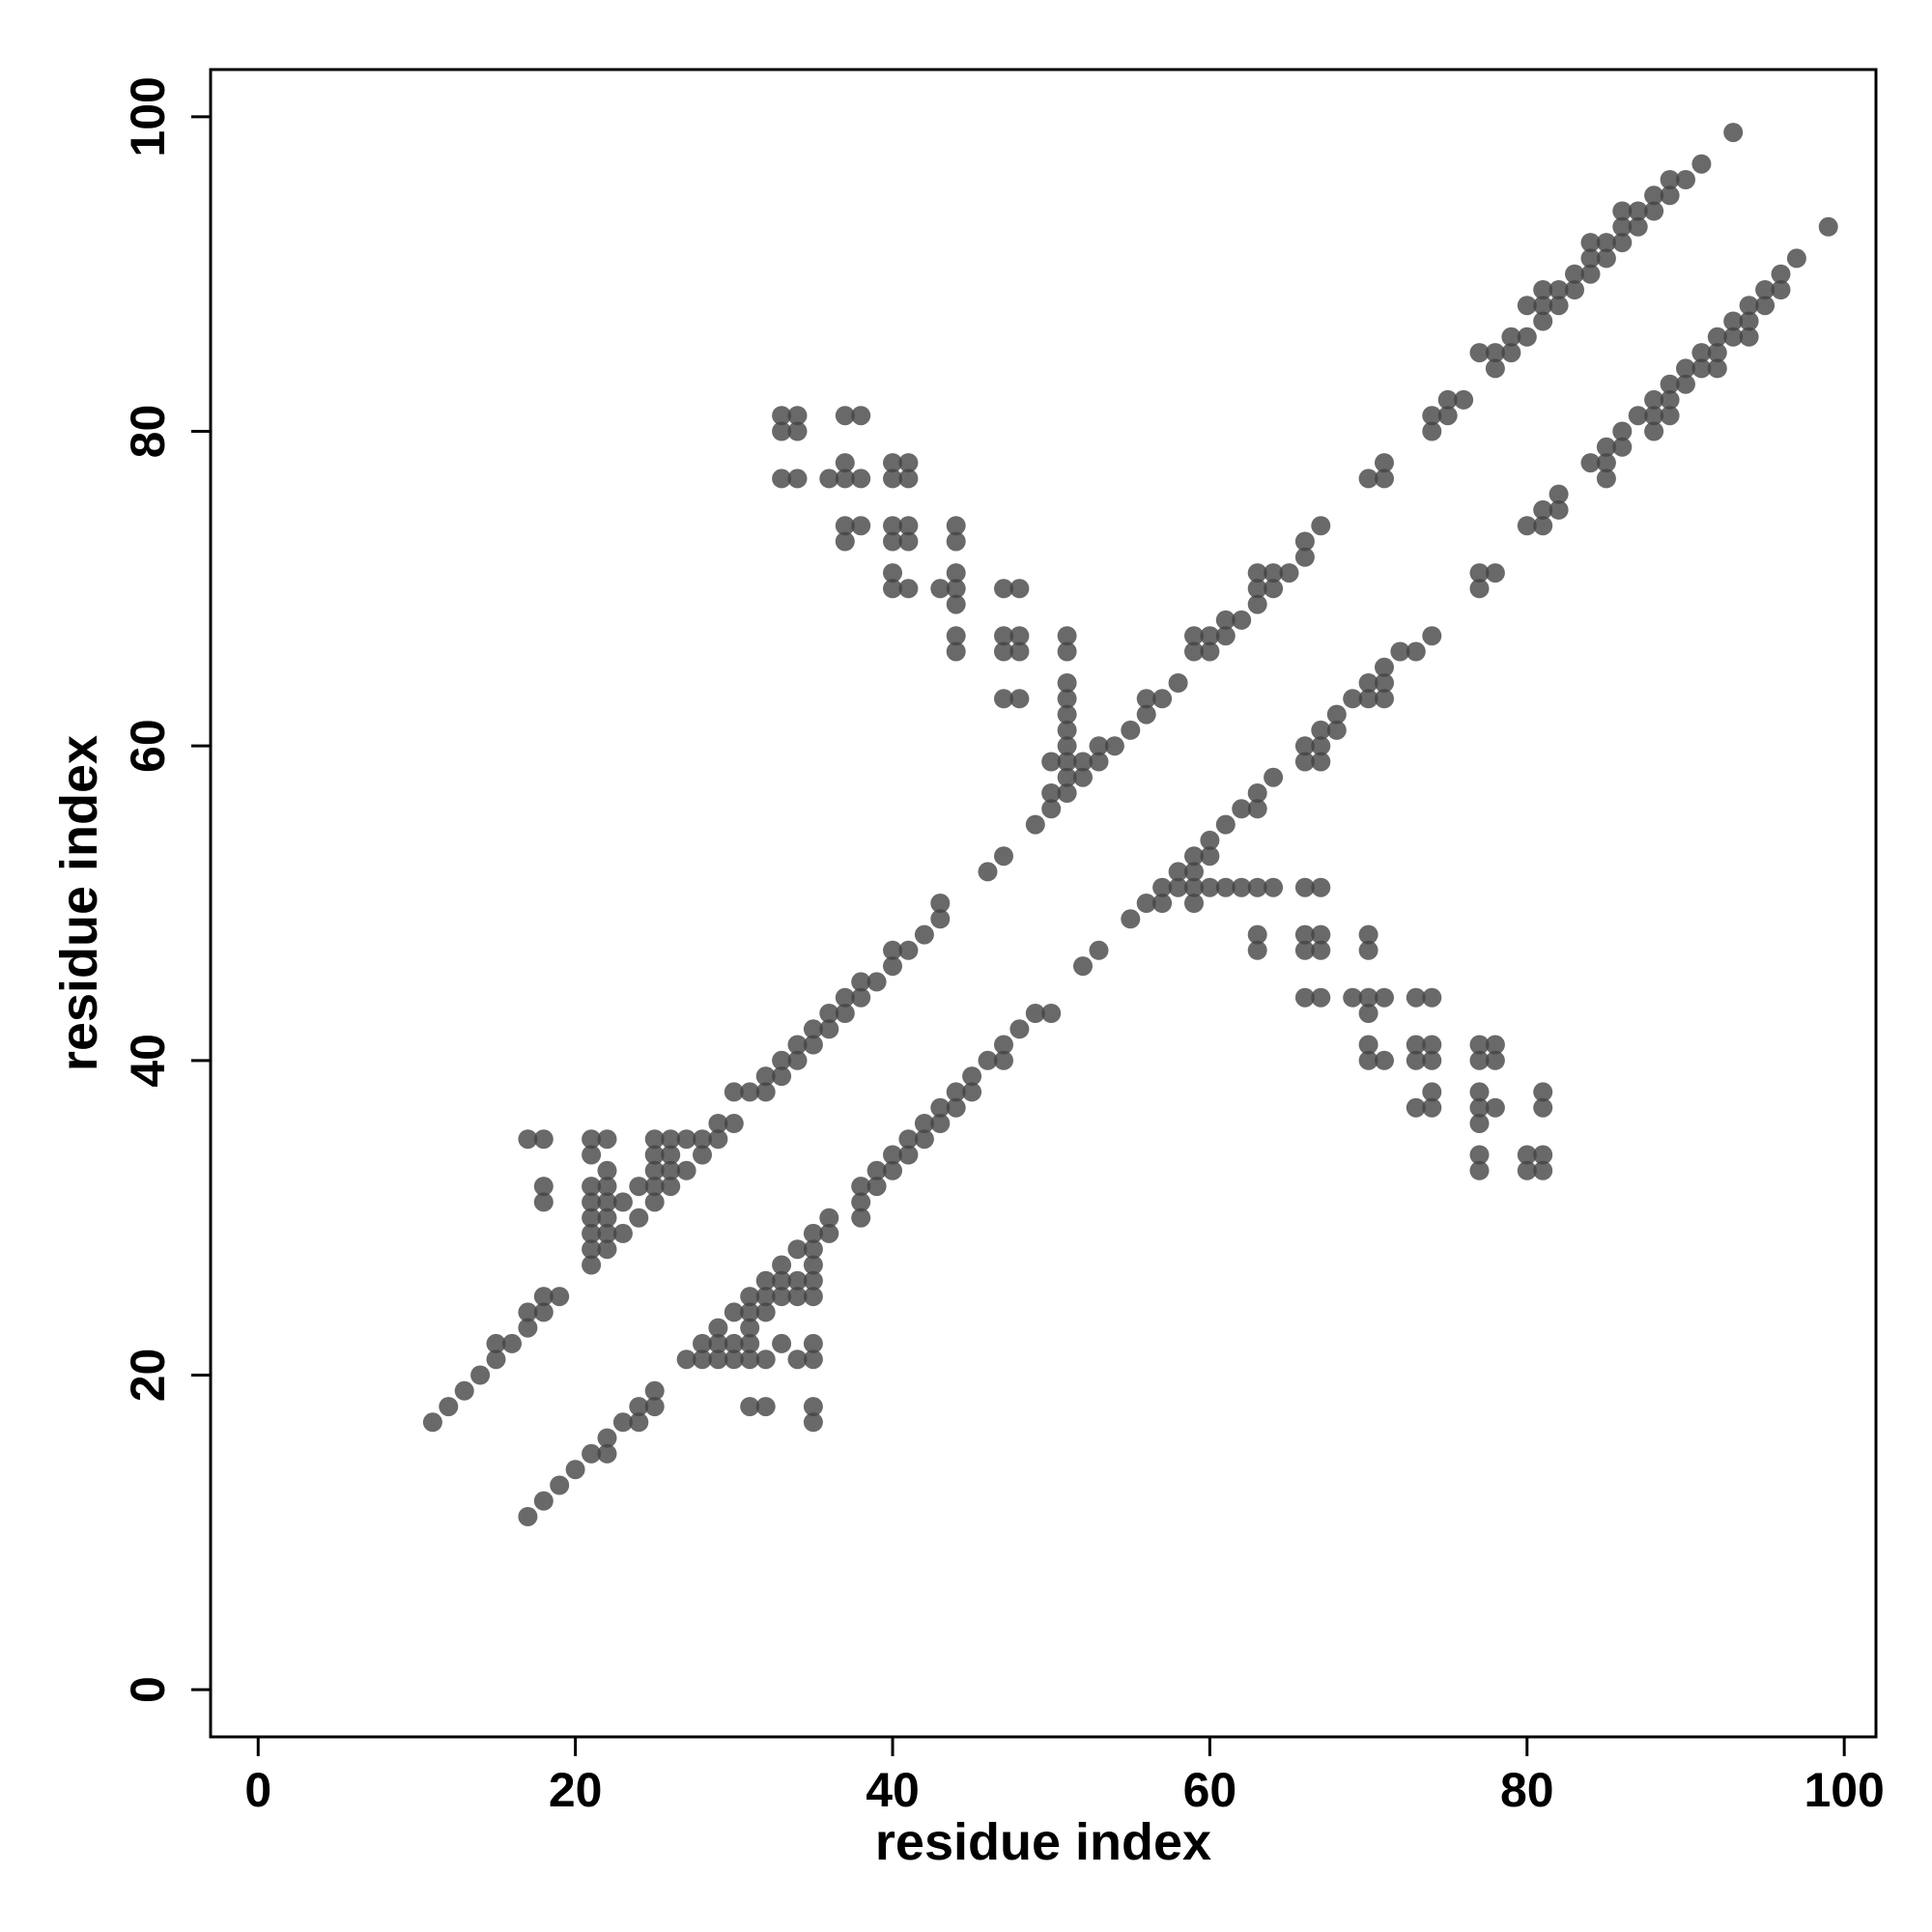 The image size is (1932, 1932). Describe the element at coordinates (893, 1790) in the screenshot. I see `x-tick-label: 40` at that location.